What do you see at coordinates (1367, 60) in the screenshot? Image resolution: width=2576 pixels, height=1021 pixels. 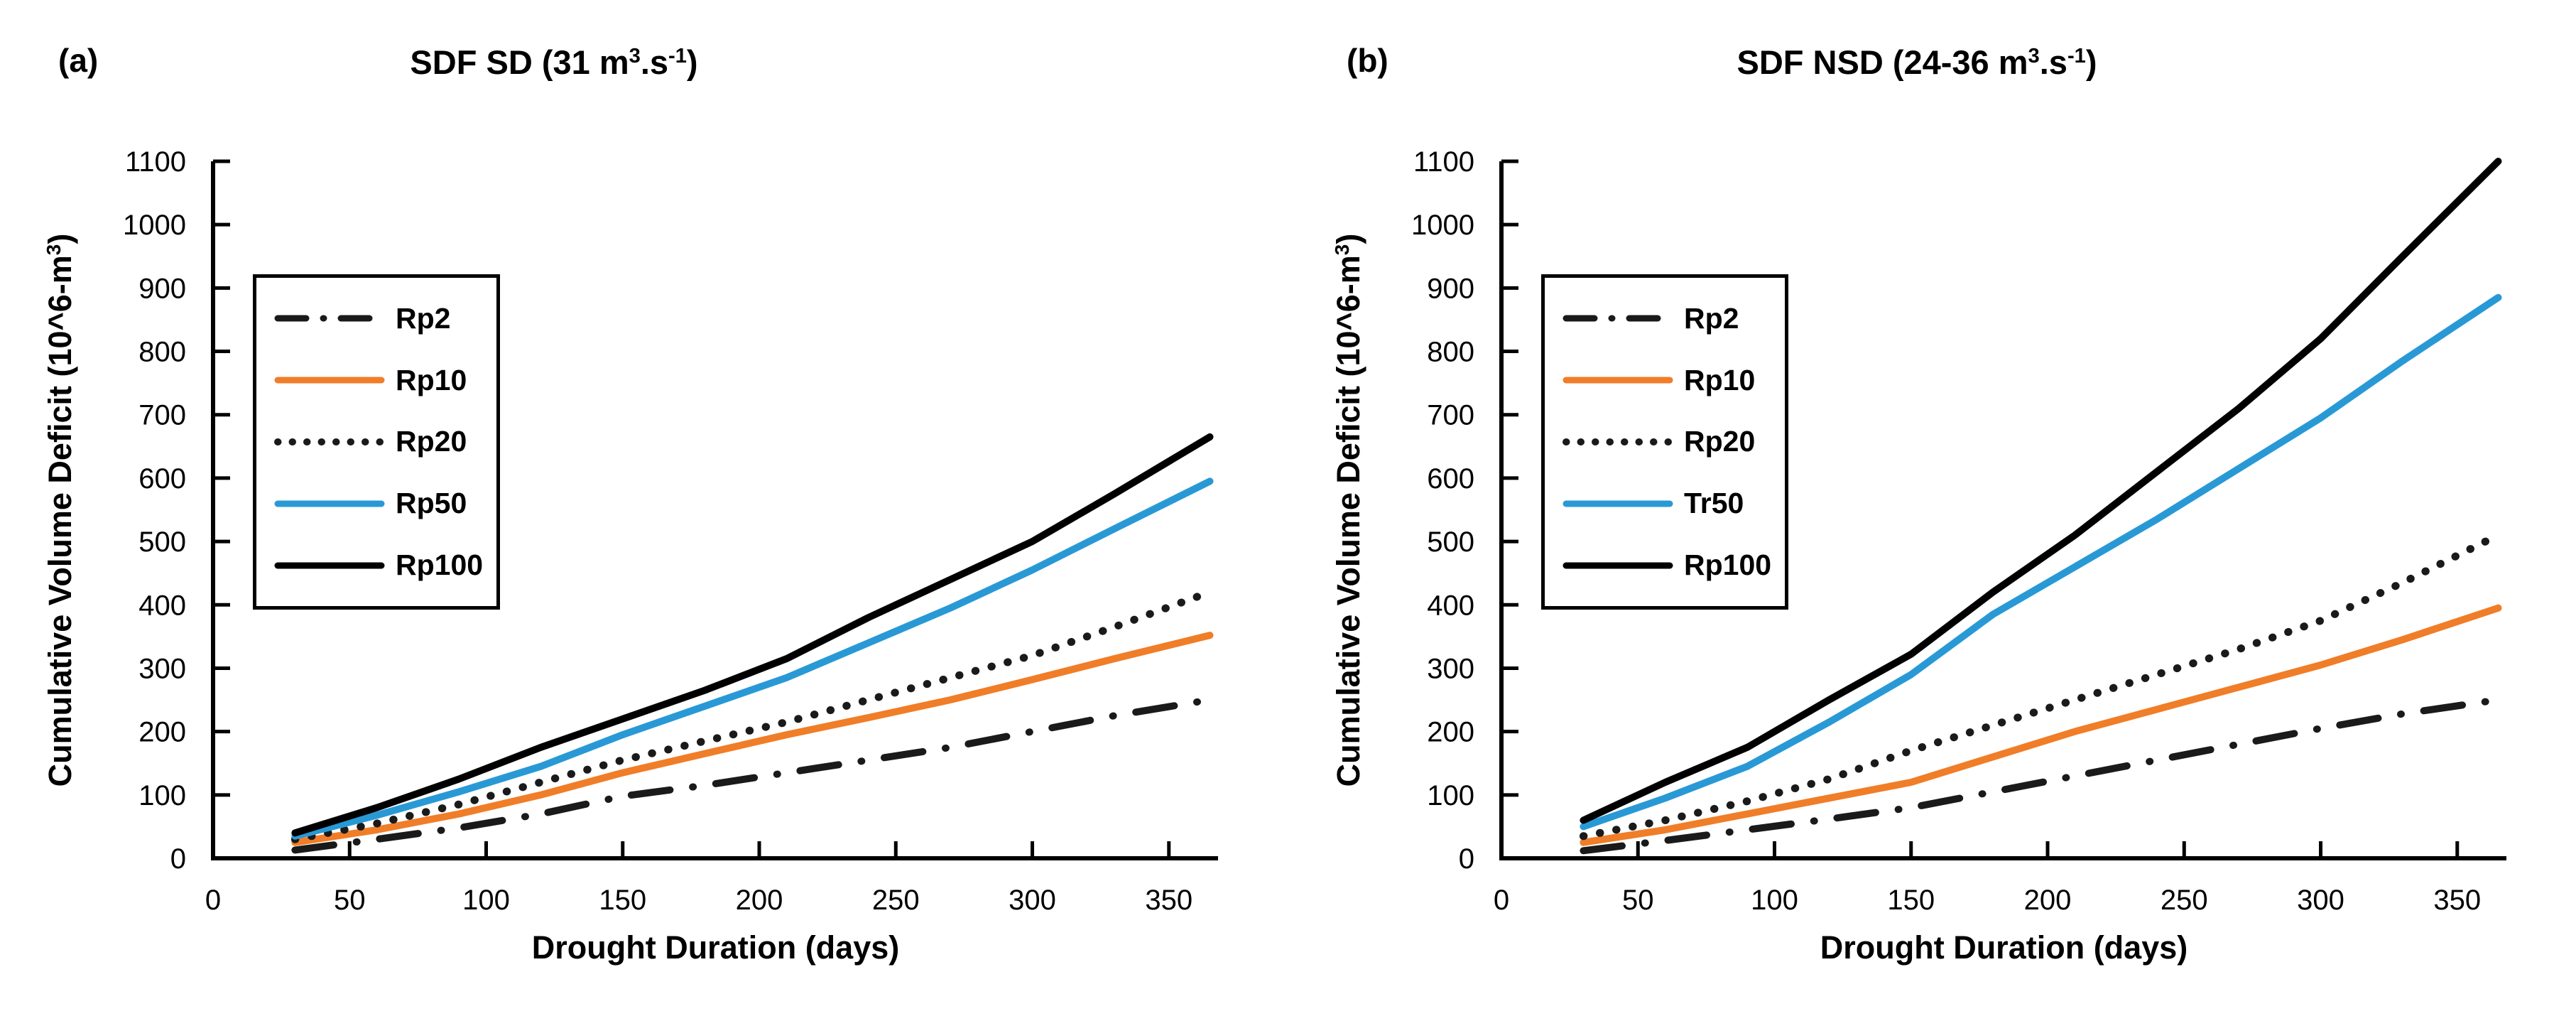 I see `panel-b-tag: (b)` at bounding box center [1367, 60].